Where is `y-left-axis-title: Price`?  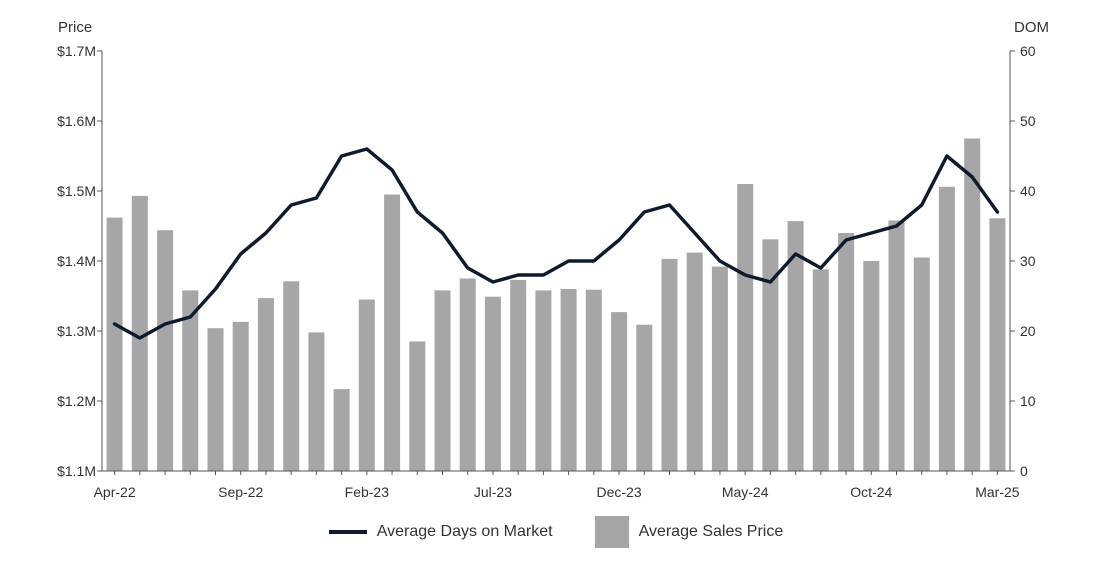
y-left-axis-title: Price is located at coordinates (75, 27).